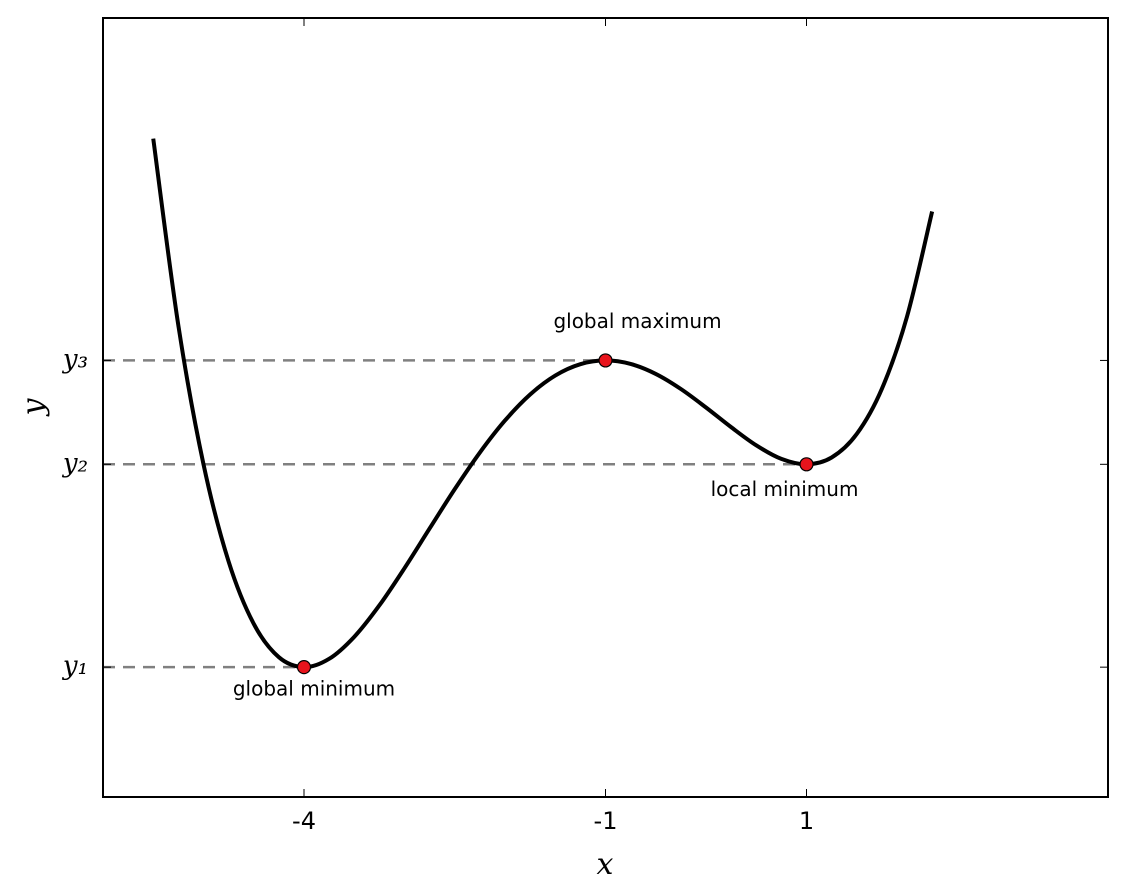  What do you see at coordinates (606, 821) in the screenshot?
I see `x-tick-label: -1` at bounding box center [606, 821].